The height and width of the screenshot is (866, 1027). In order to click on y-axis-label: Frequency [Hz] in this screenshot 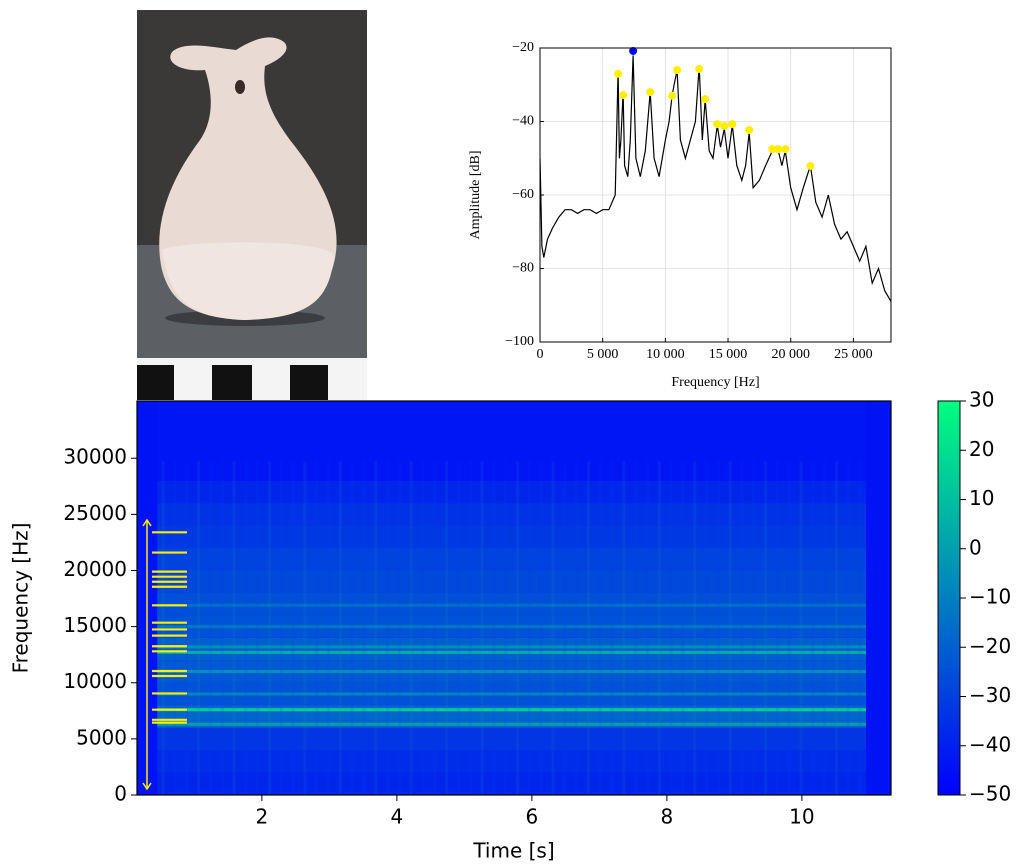, I will do `click(21, 598)`.